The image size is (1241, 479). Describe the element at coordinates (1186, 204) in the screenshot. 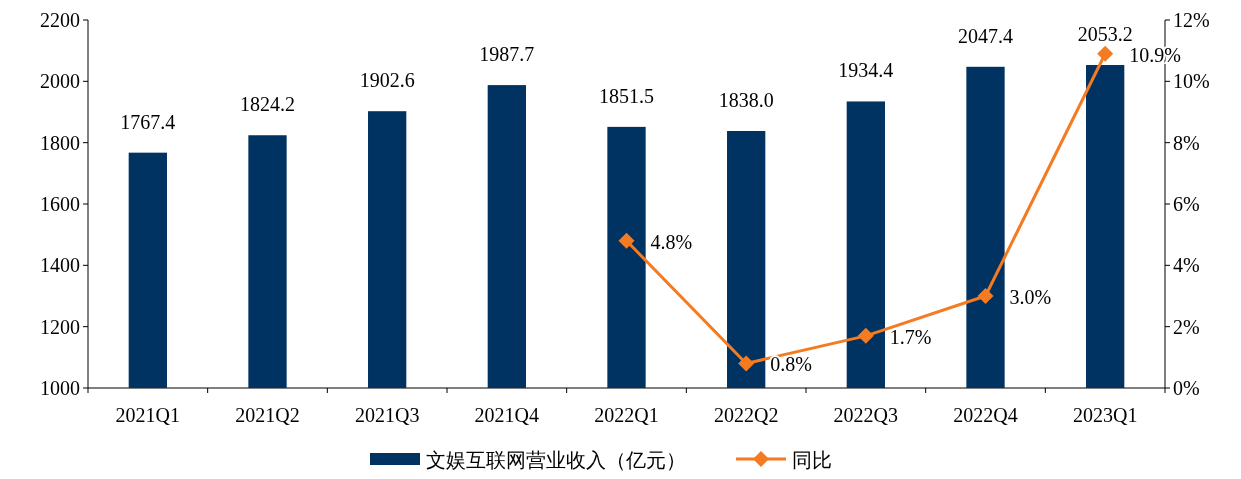

I see `y2-tick-label: 6%` at that location.